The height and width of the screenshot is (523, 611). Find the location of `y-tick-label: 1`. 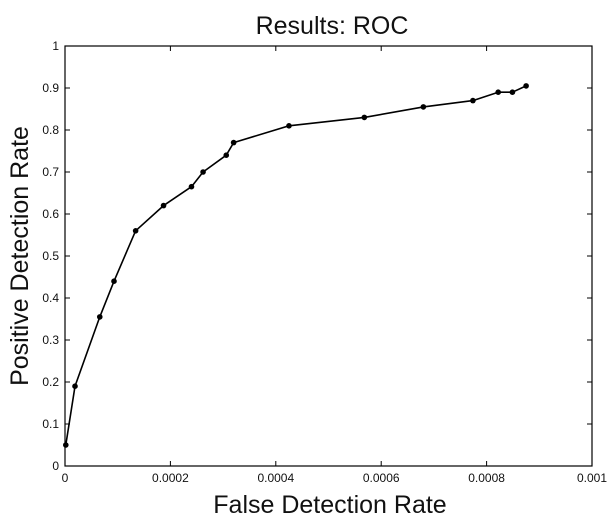

y-tick-label: 1 is located at coordinates (55, 46).